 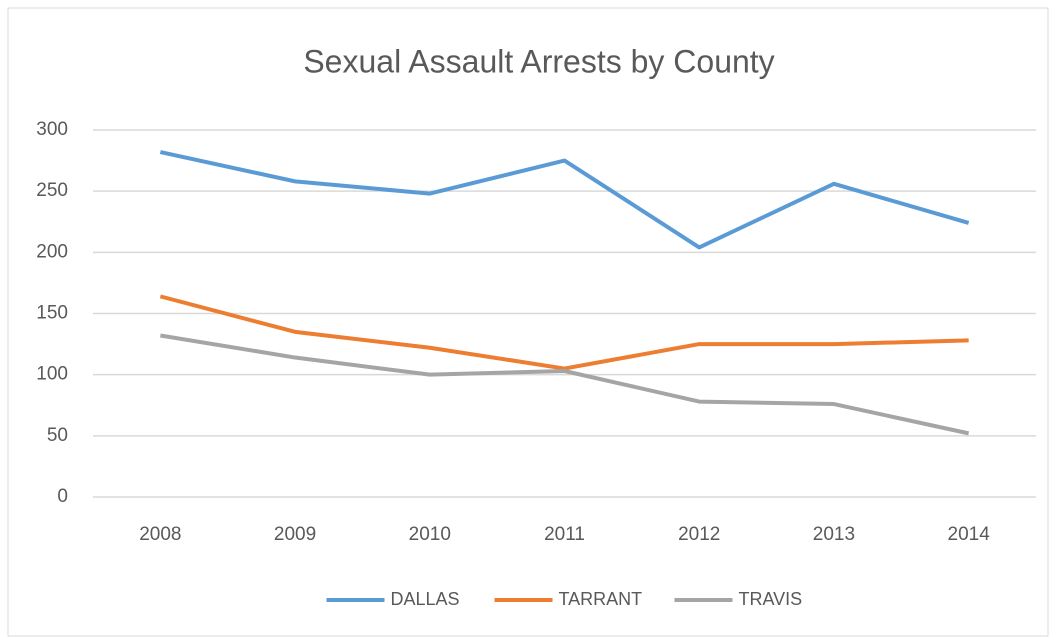 What do you see at coordinates (52, 129) in the screenshot?
I see `y-tick-label: 300` at bounding box center [52, 129].